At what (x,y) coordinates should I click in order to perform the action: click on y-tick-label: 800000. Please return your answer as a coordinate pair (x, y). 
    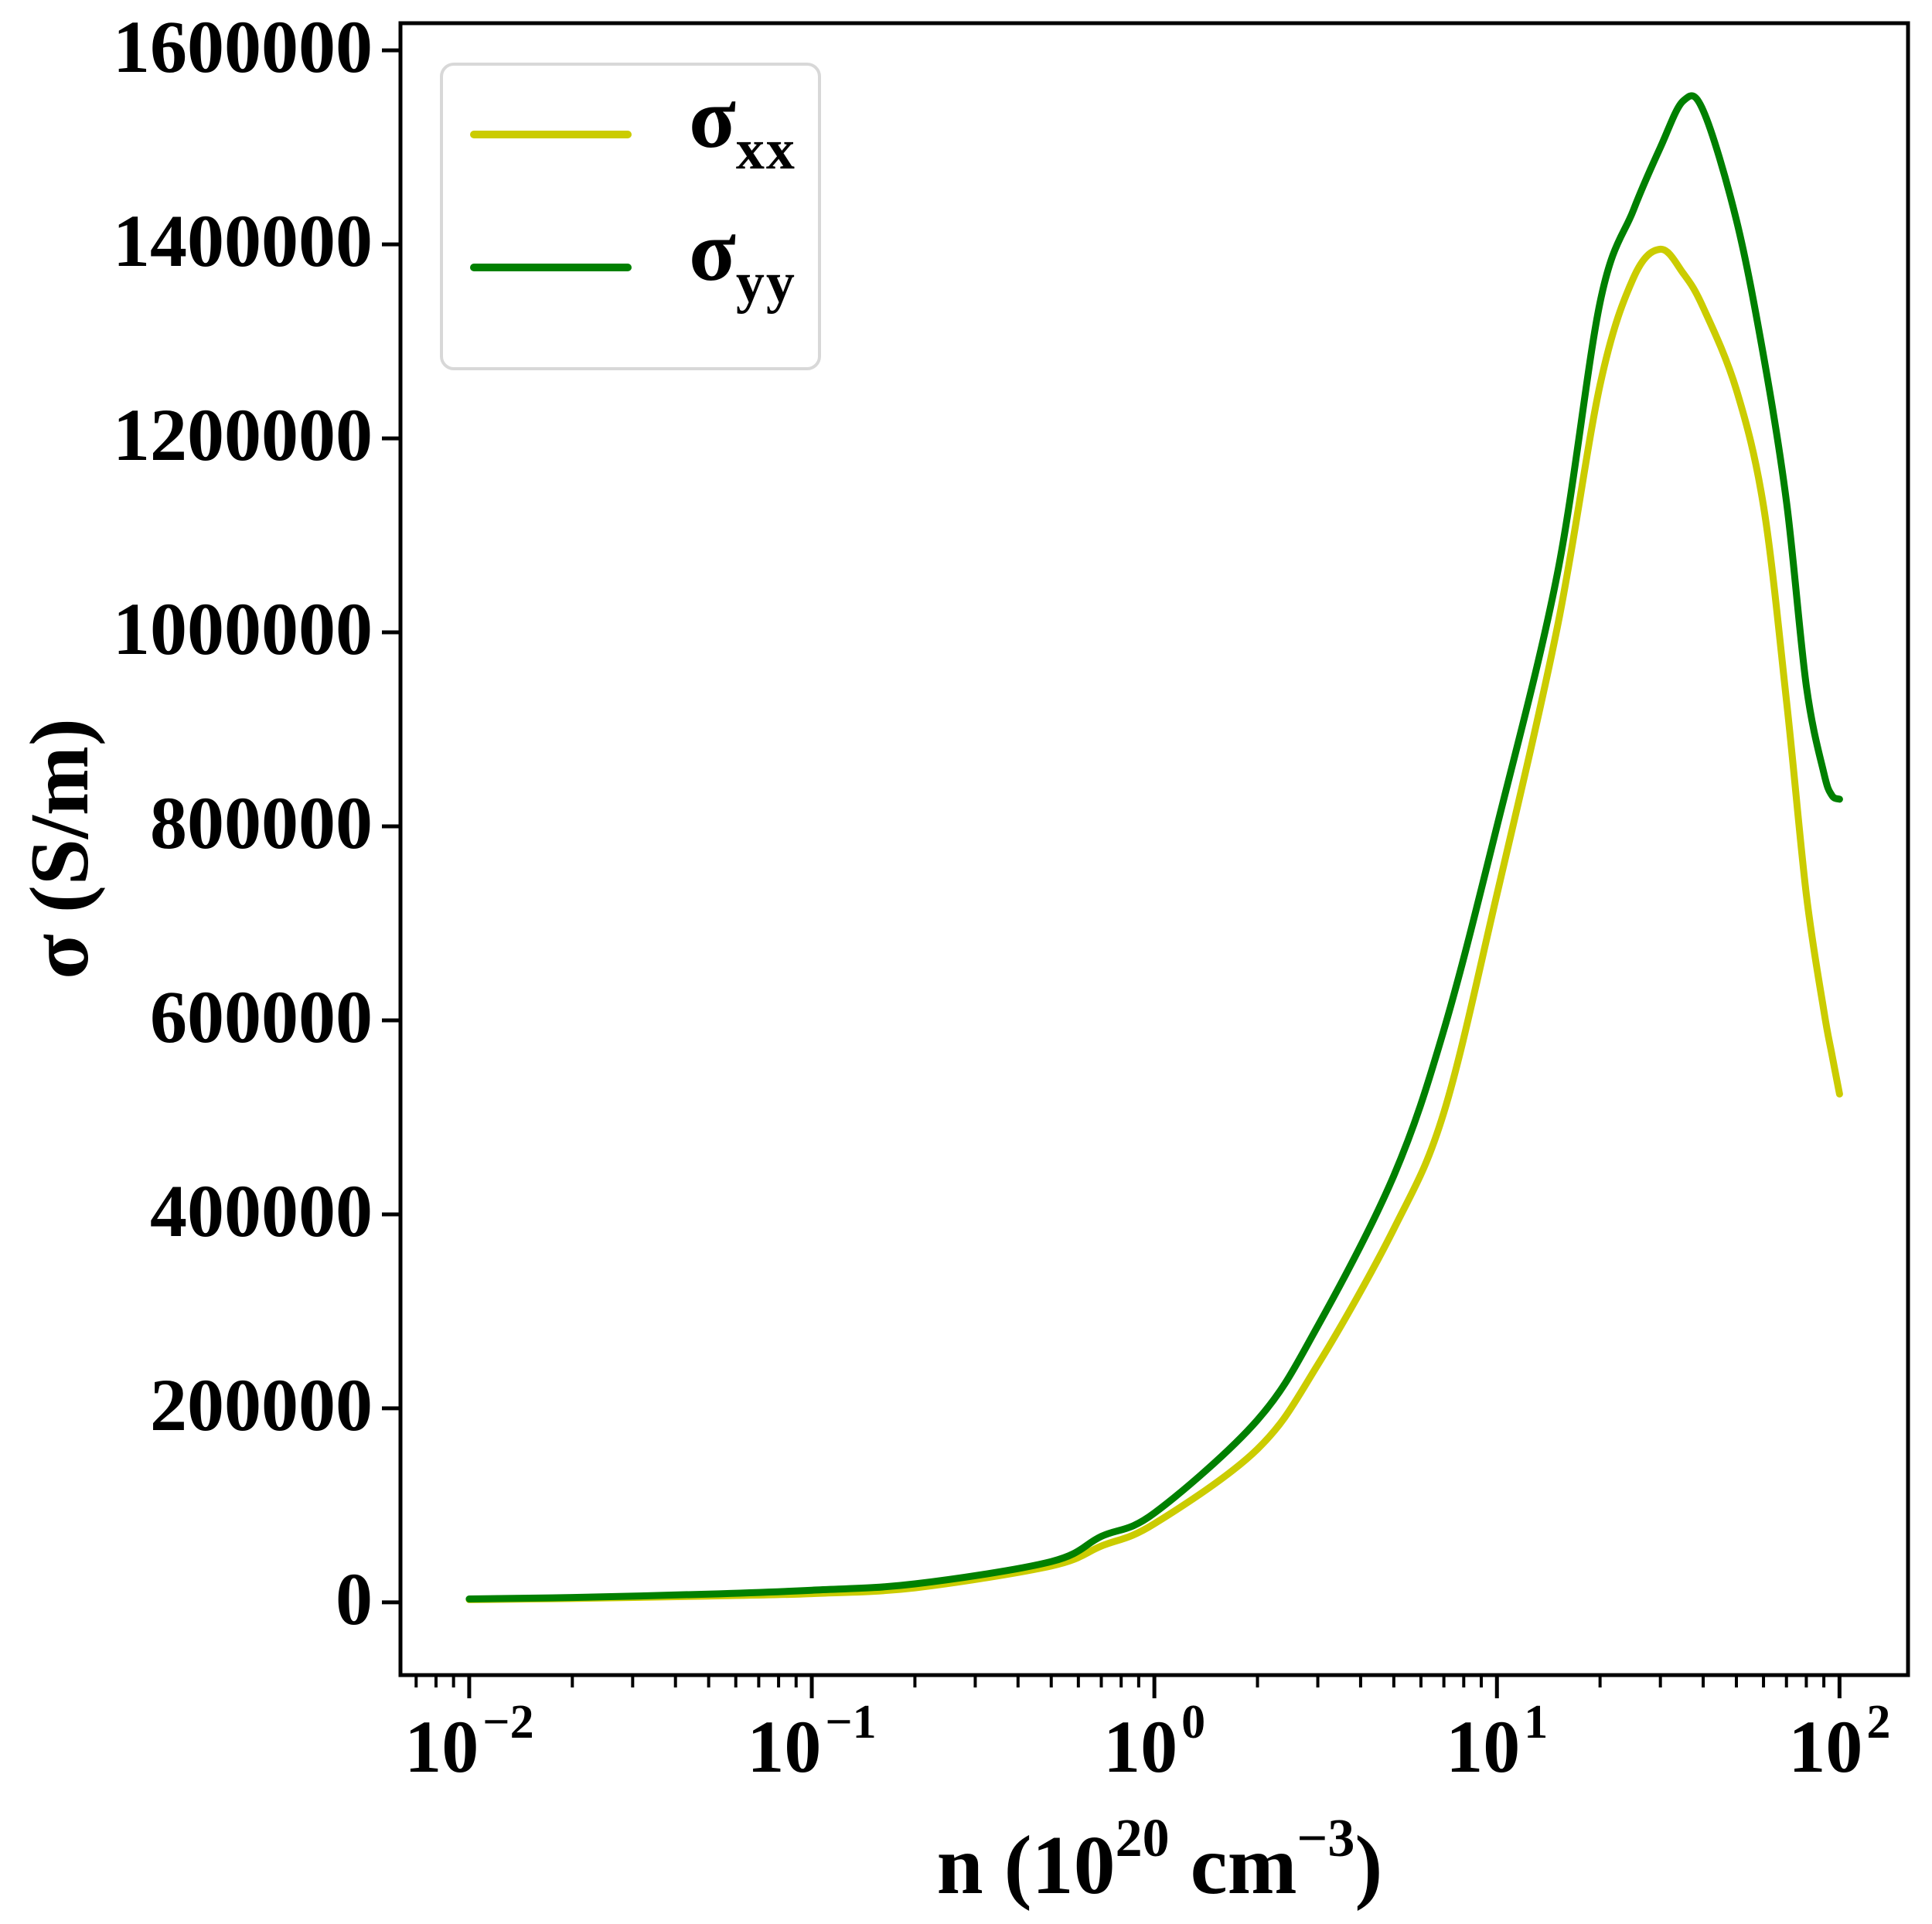
    Looking at the image, I should click on (261, 823).